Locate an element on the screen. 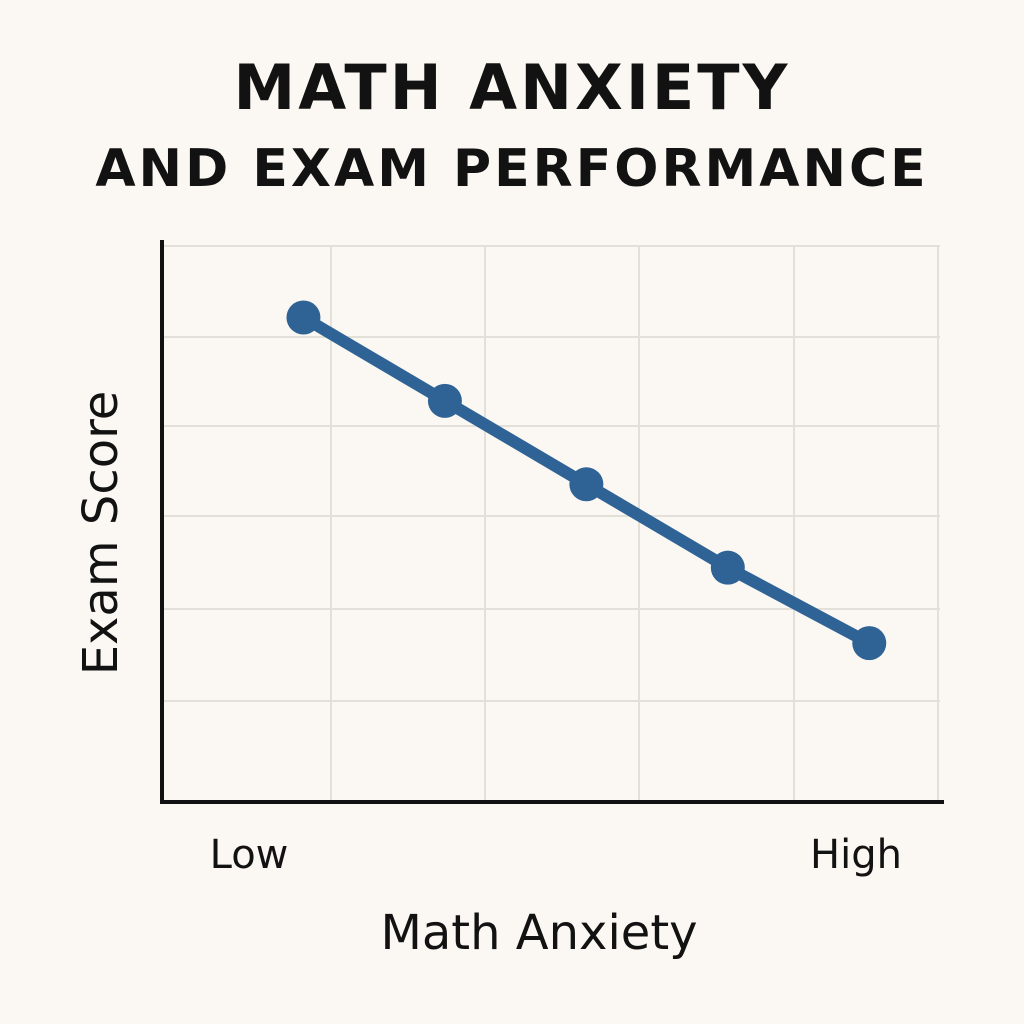 This screenshot has height=1024, width=1024. chart-subtitle: AND EXAM PERFORMANCE is located at coordinates (512, 169).